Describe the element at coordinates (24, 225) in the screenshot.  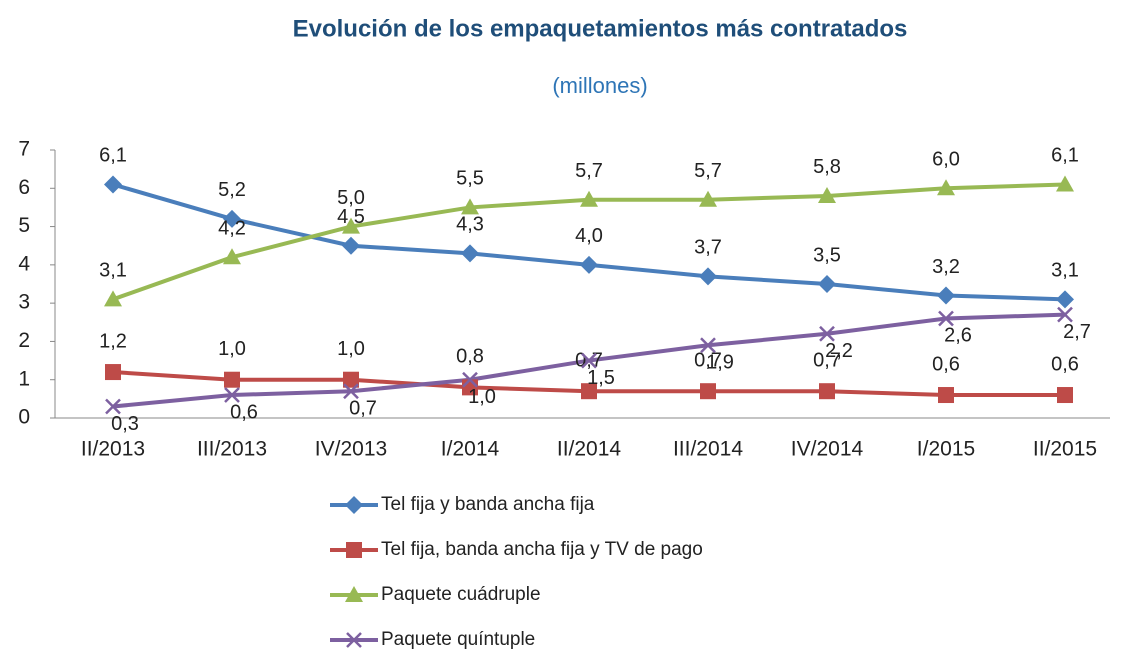
I see `y-tick-label: 5` at that location.